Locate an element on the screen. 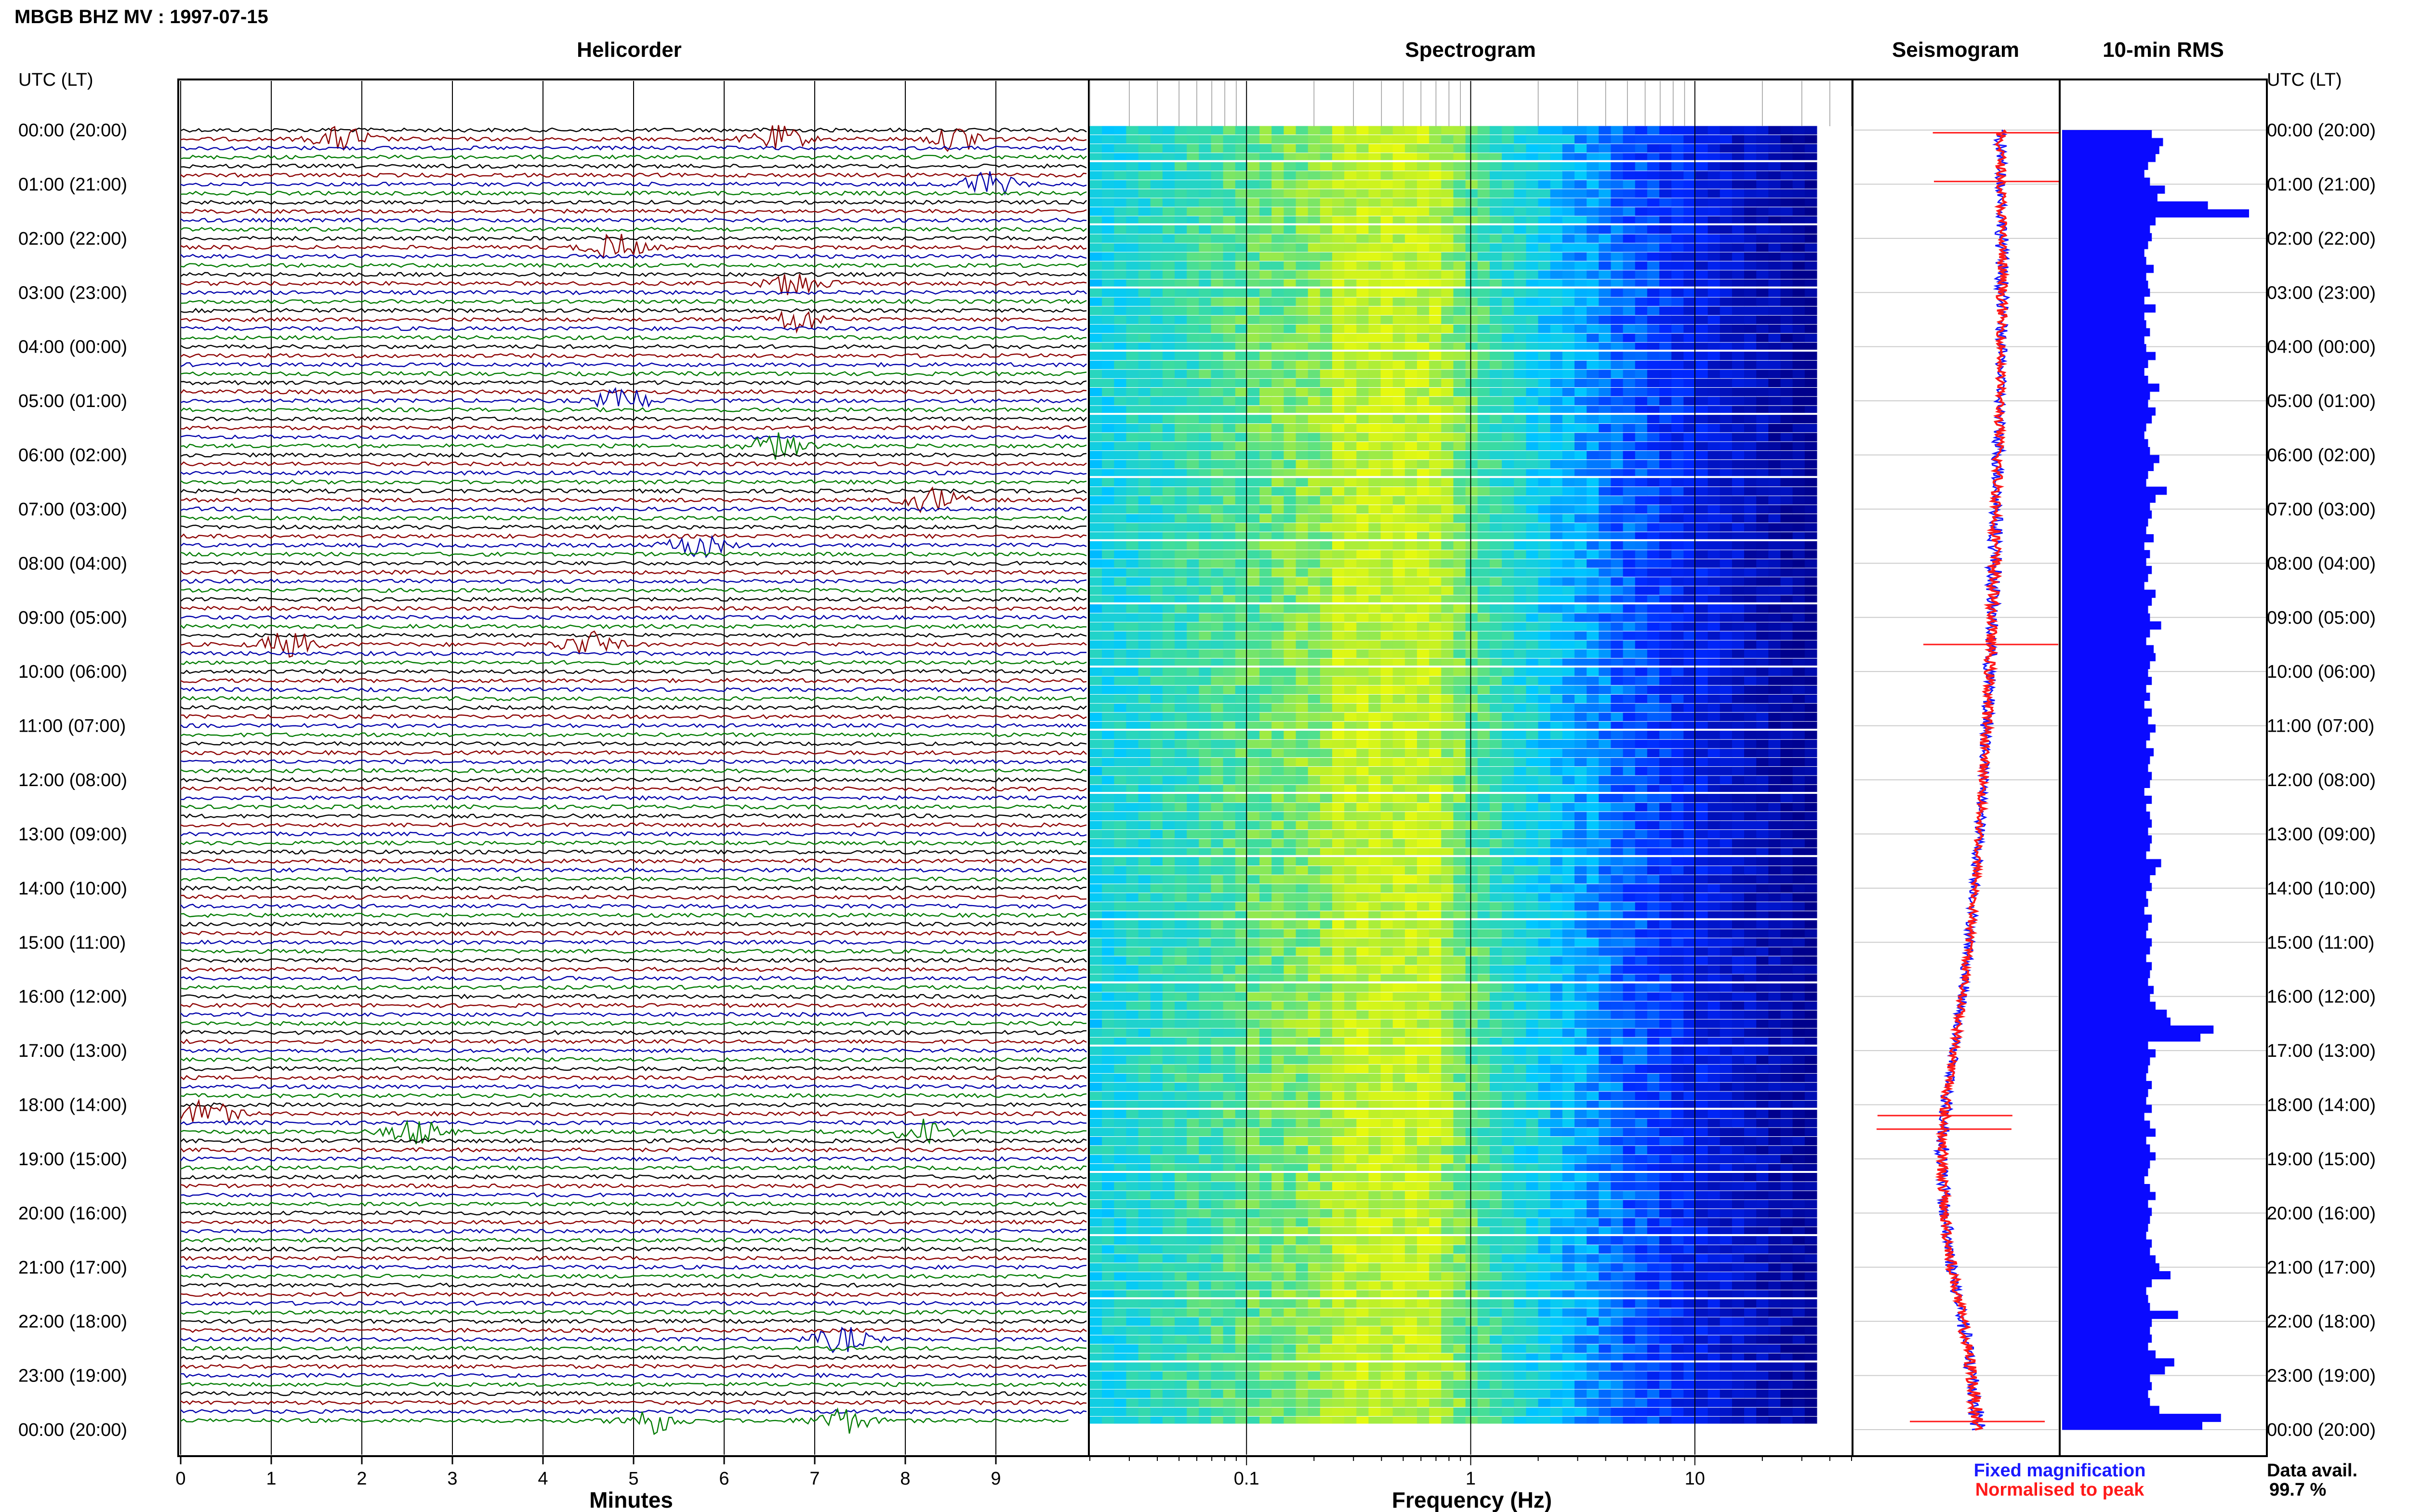 The image size is (2409, 1512). rms-title: 10-min RMS is located at coordinates (2163, 50).